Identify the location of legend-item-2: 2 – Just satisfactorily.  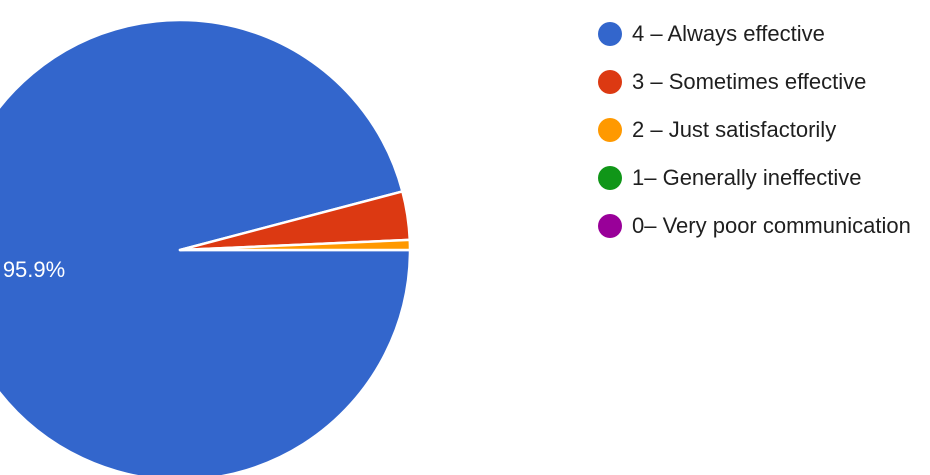
(754, 130).